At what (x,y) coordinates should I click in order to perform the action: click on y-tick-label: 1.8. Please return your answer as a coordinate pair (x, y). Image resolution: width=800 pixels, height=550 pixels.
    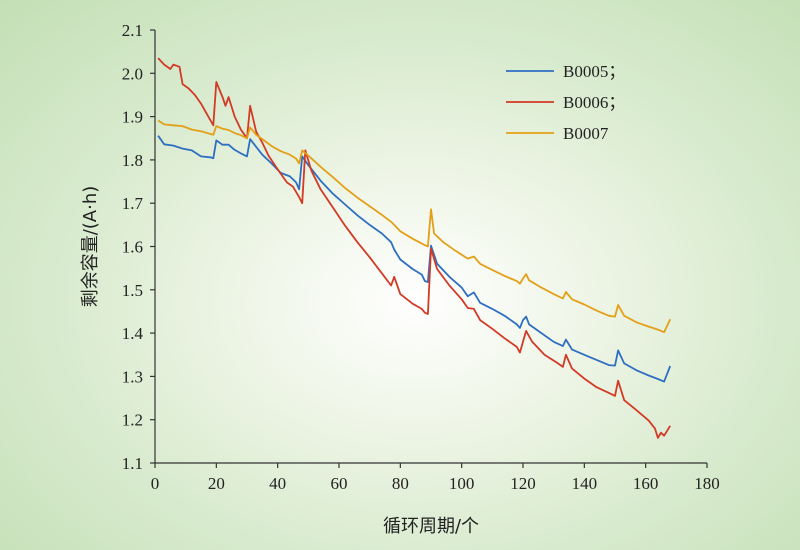
    Looking at the image, I should click on (132, 160).